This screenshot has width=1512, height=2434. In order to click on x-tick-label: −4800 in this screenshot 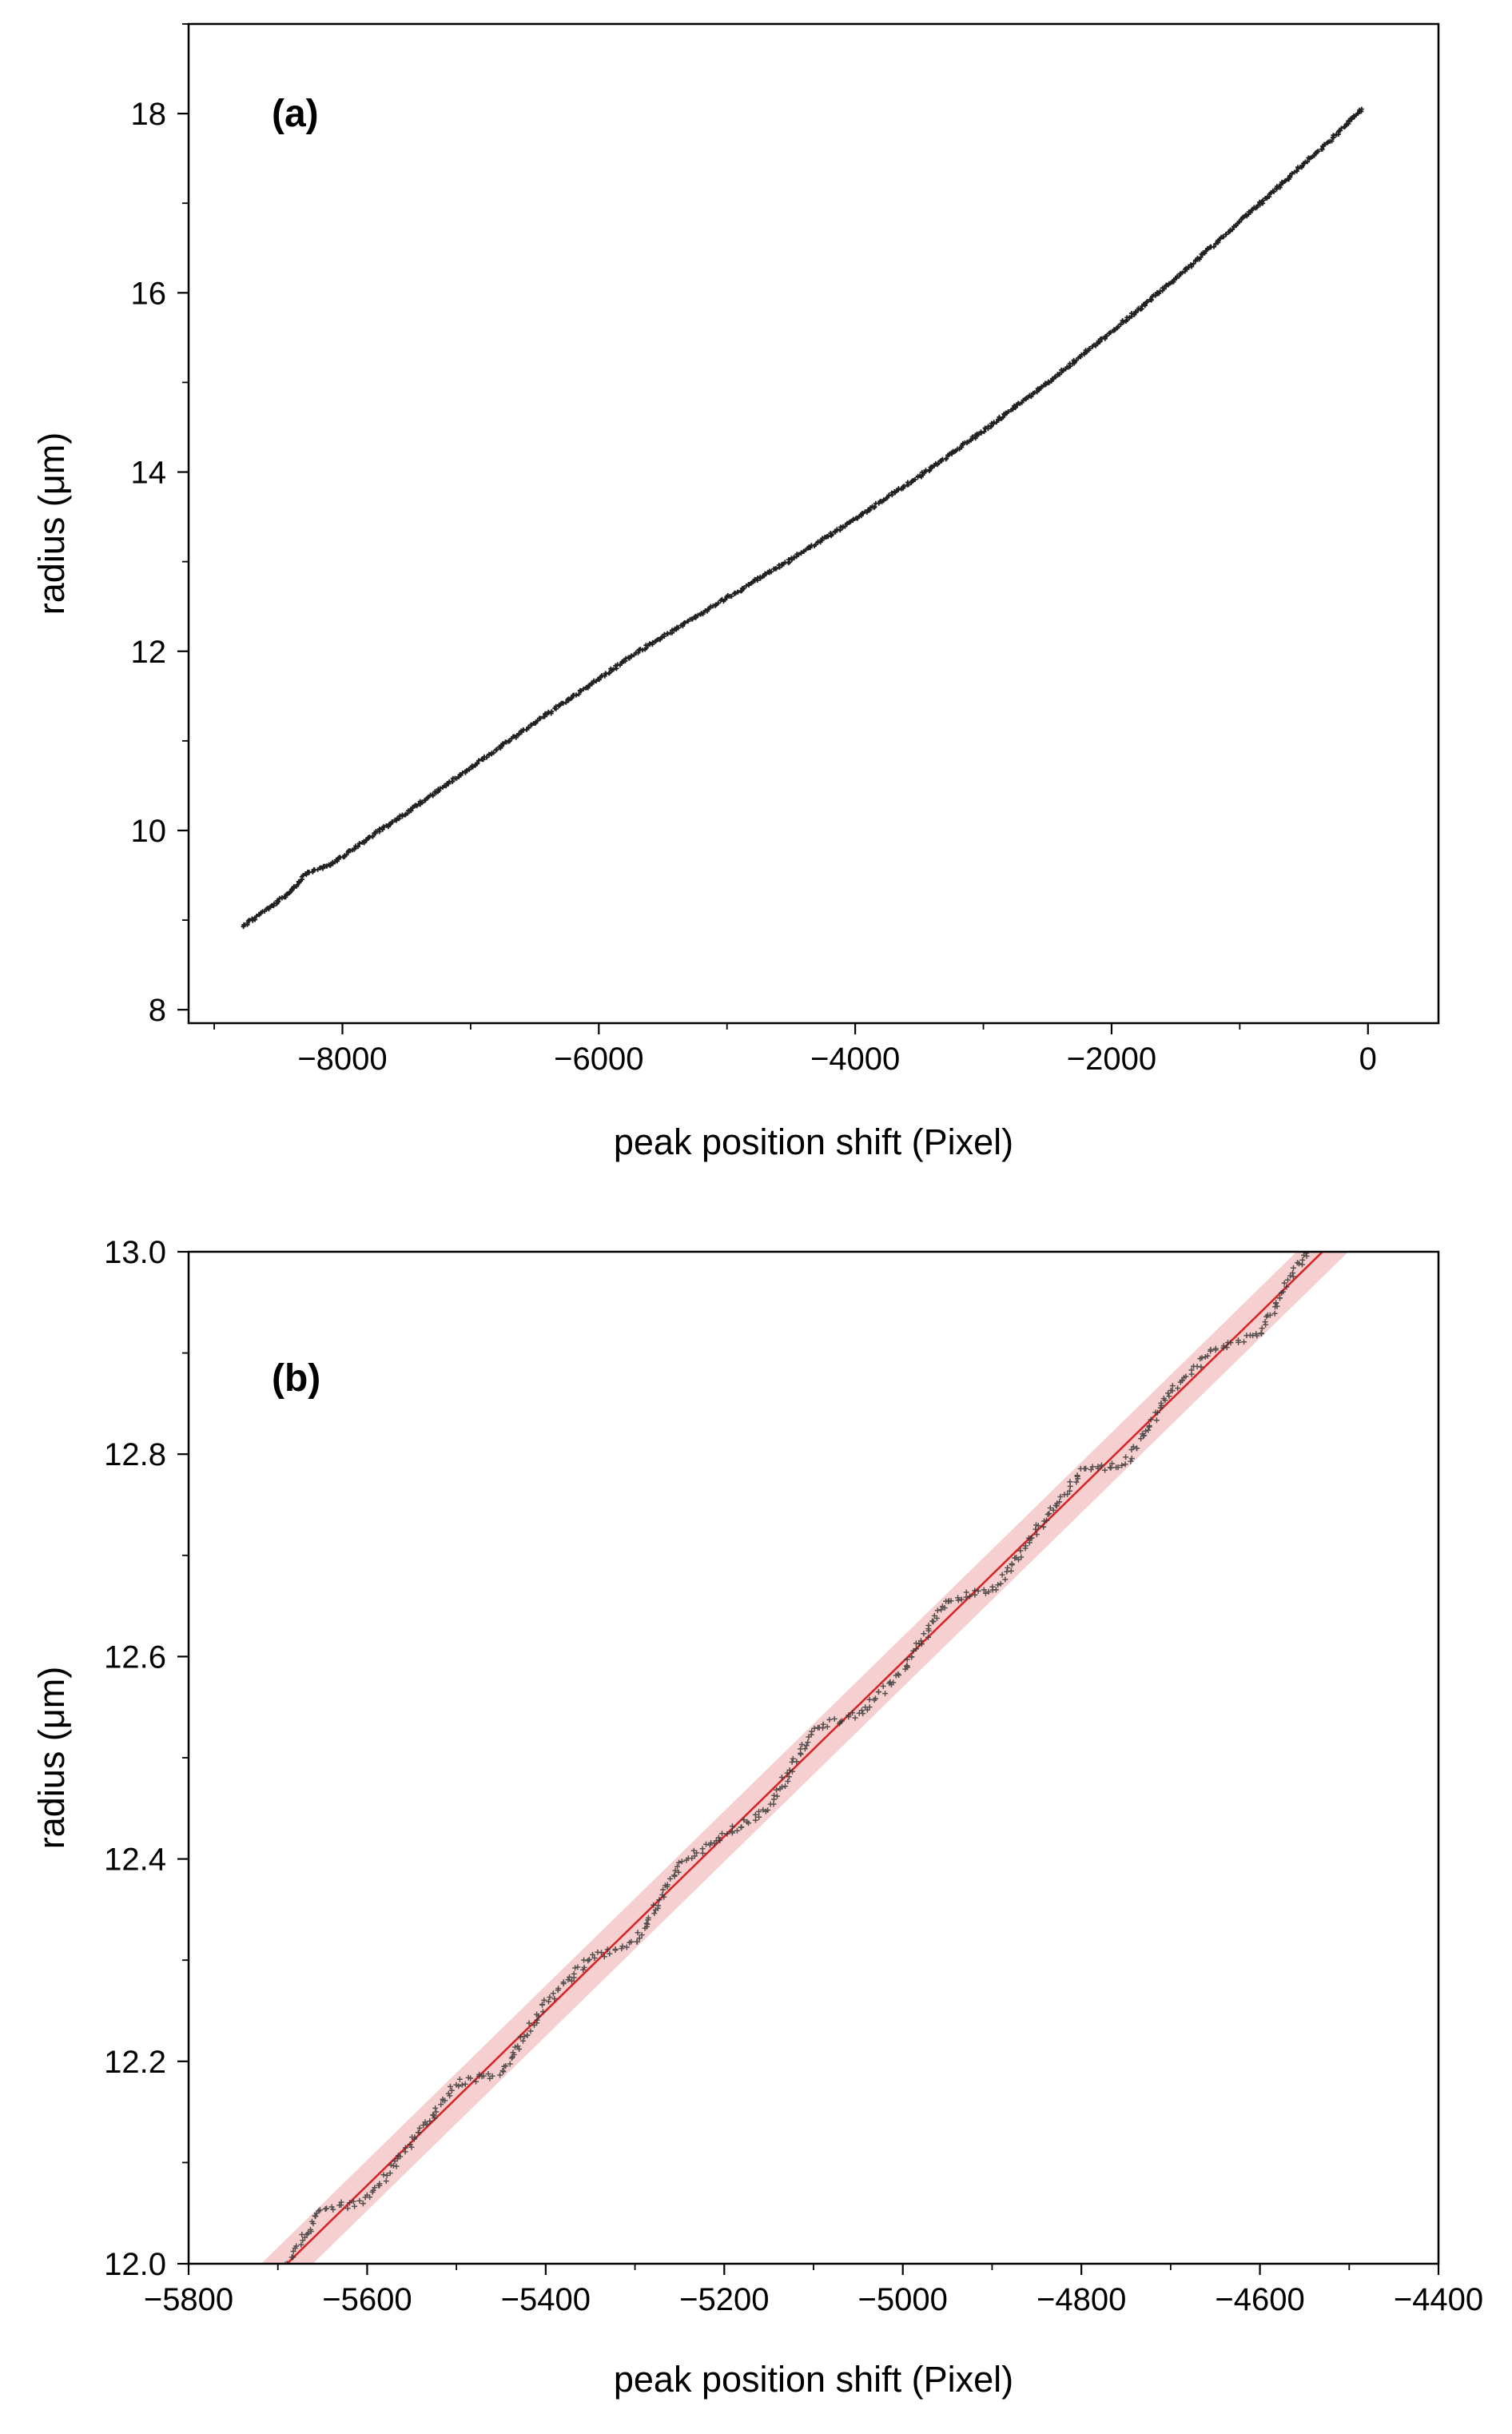, I will do `click(1081, 2299)`.